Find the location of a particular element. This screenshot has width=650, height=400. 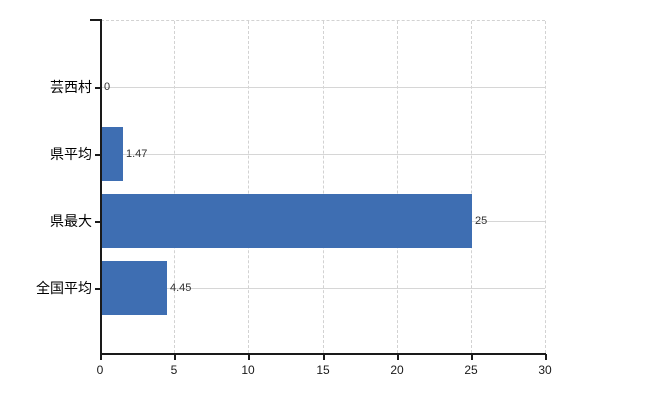

x-tick-label: 20 is located at coordinates (397, 370).